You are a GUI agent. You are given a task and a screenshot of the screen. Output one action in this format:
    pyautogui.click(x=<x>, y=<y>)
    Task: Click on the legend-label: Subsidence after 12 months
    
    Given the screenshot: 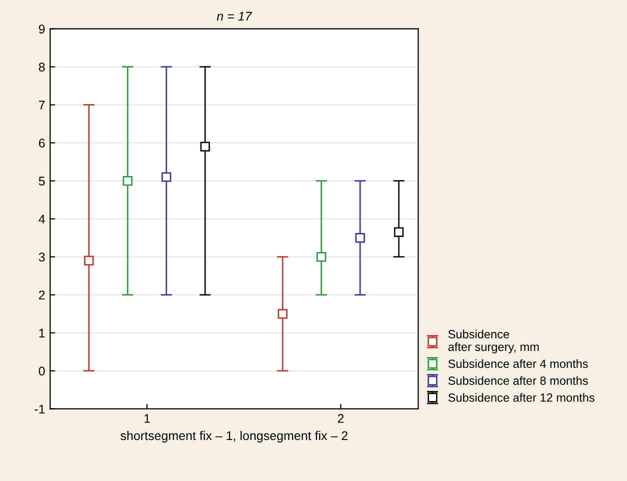 What is the action you would take?
    pyautogui.click(x=521, y=397)
    